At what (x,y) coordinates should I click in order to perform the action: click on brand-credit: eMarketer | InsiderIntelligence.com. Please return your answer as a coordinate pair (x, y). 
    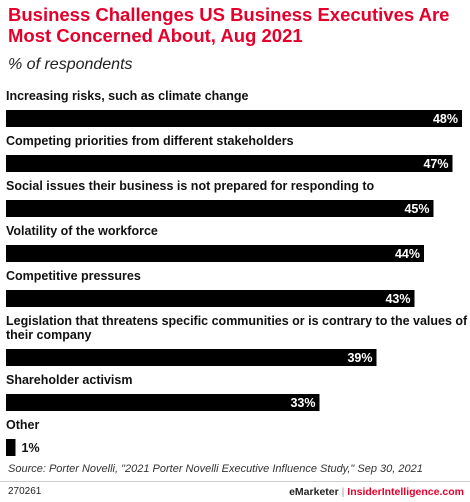
    Looking at the image, I should click on (376, 492).